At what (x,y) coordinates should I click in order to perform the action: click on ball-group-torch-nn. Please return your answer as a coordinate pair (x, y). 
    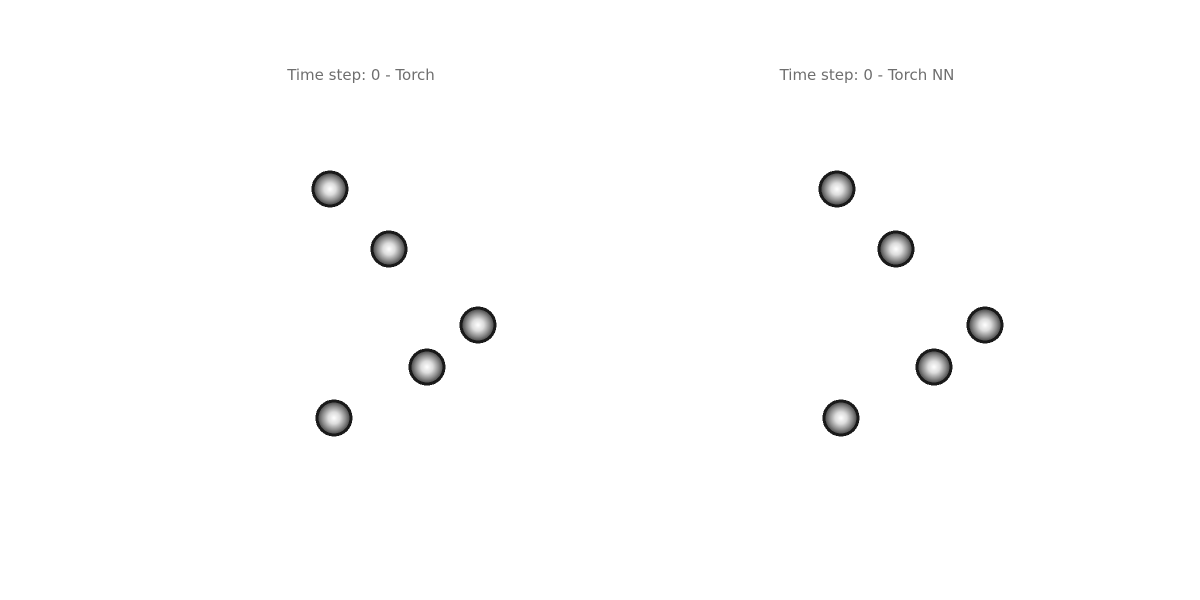
    Looking at the image, I should click on (911, 303).